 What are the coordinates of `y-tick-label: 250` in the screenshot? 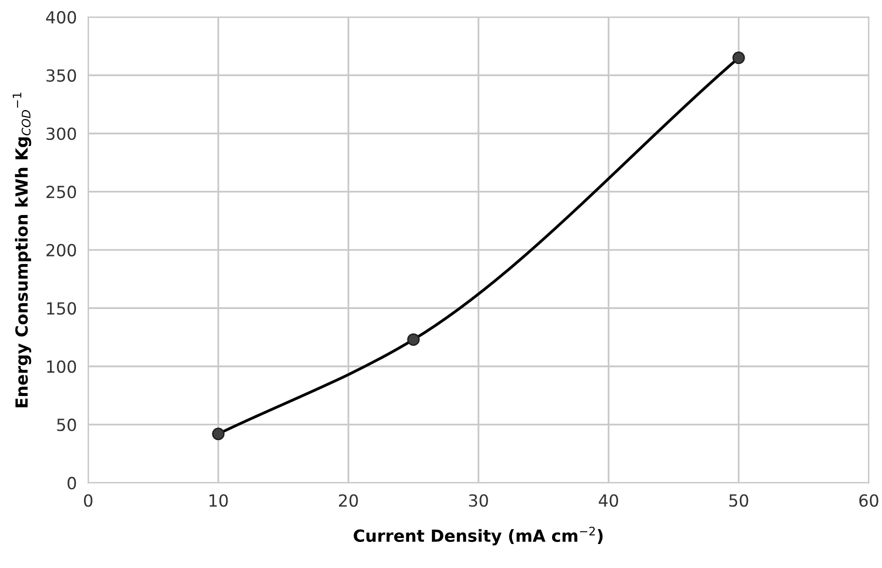 It's located at (61, 192).